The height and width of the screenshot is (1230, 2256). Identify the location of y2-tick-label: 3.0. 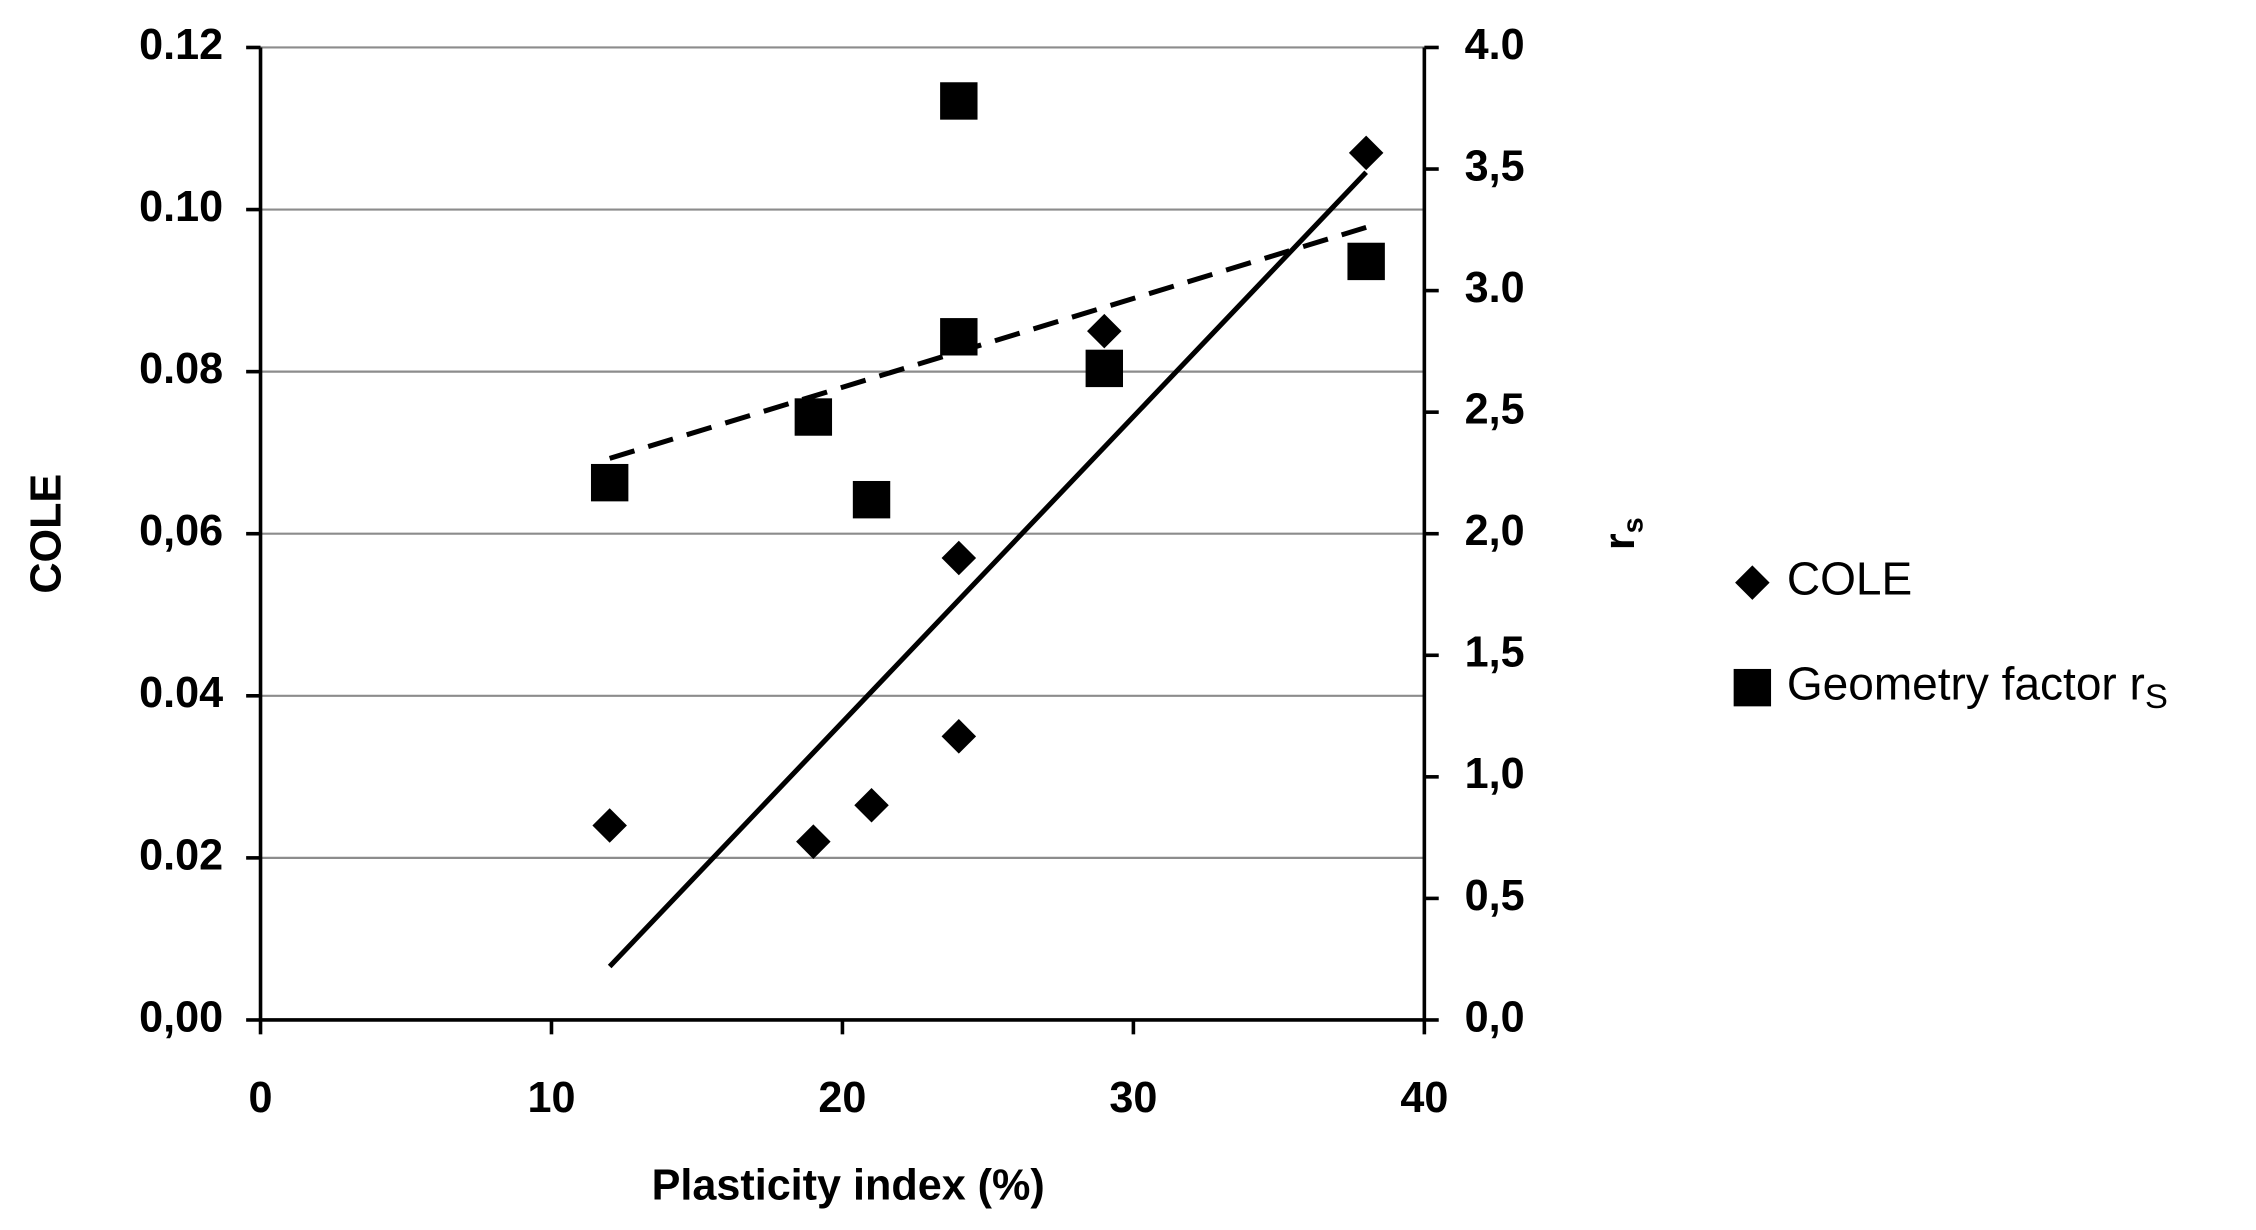
(1495, 288).